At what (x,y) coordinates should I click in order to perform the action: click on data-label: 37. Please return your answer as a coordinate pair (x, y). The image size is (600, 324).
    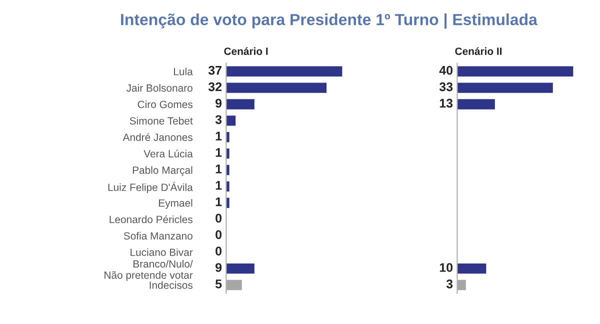
    Looking at the image, I should click on (215, 70).